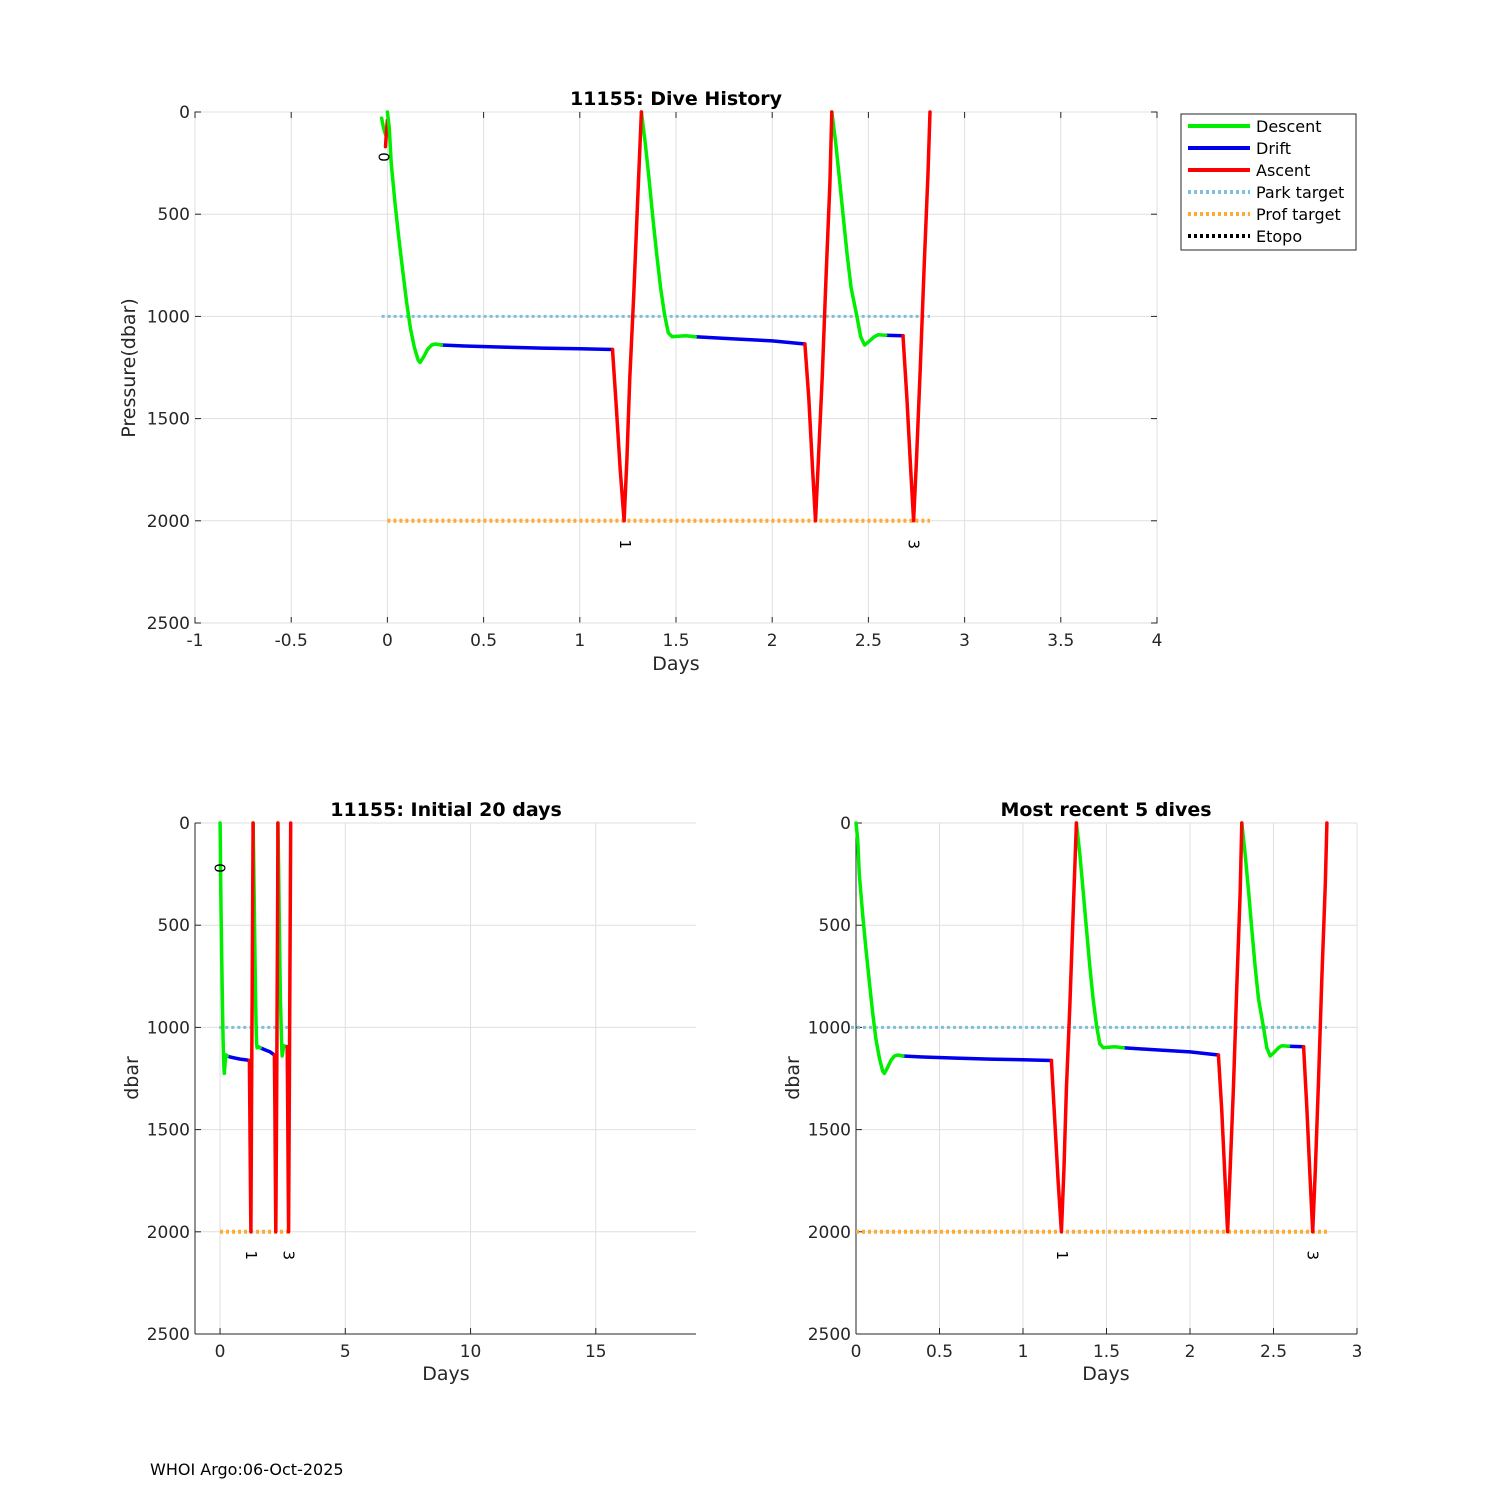 Image resolution: width=1500 pixels, height=1500 pixels. What do you see at coordinates (195, 641) in the screenshot?
I see `x-tick-label: -1` at bounding box center [195, 641].